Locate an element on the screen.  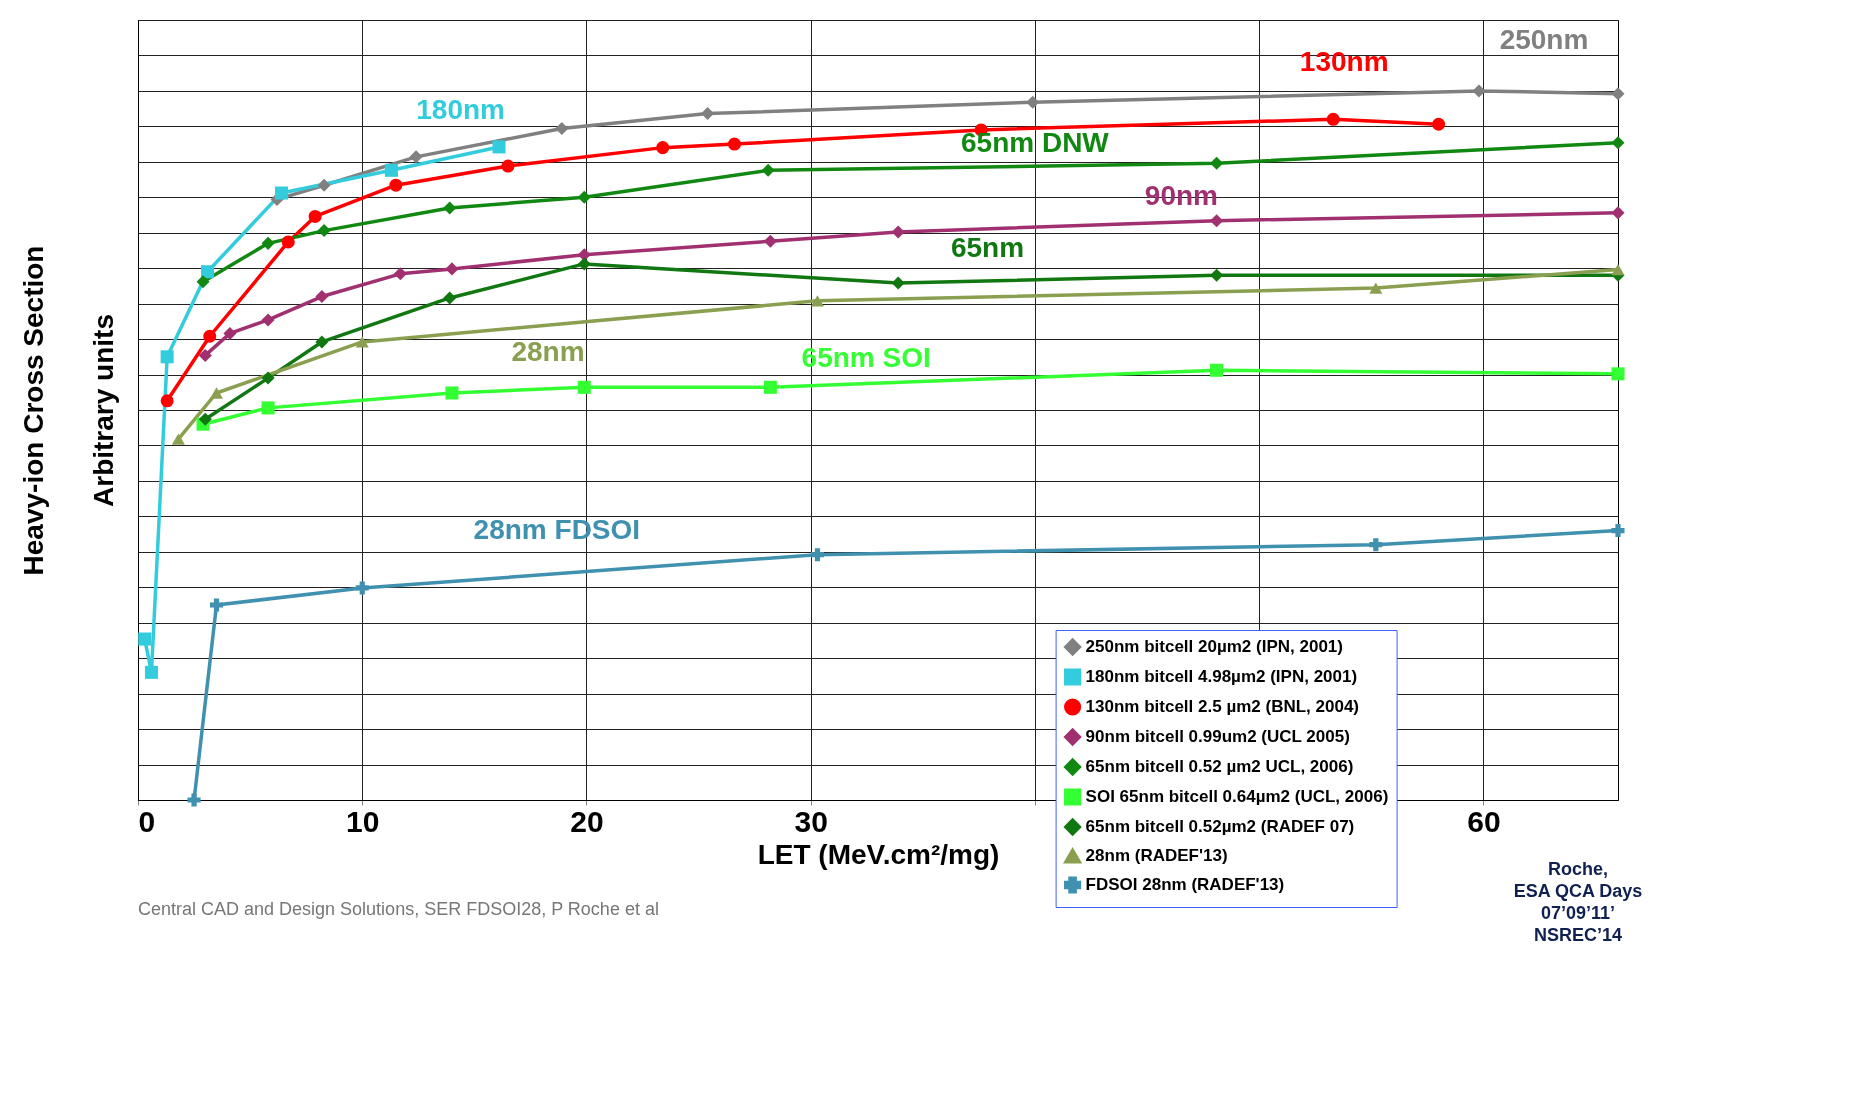
annotation: 65nm DNW is located at coordinates (1035, 143).